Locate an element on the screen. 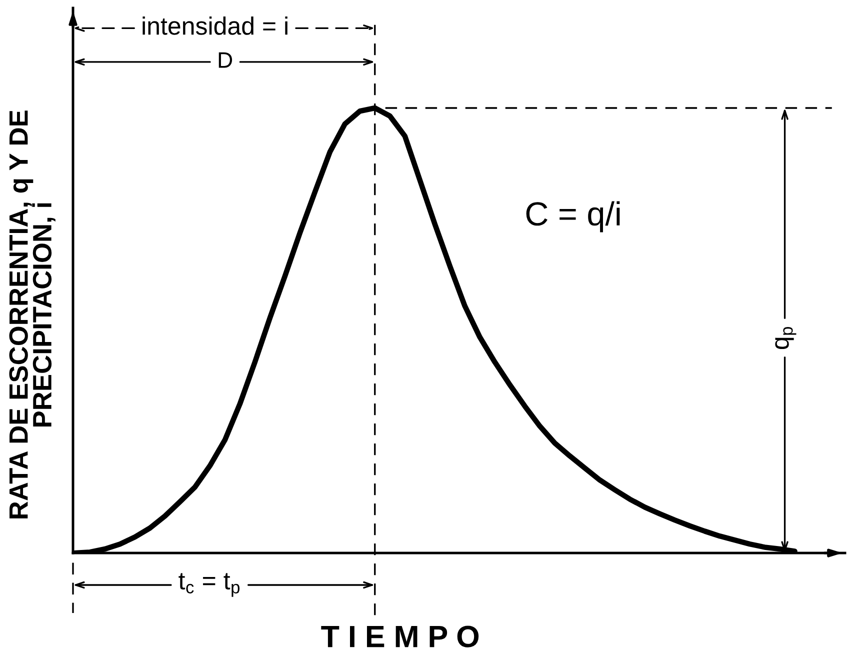 This screenshot has height=667, width=848. text: D is located at coordinates (225, 60).